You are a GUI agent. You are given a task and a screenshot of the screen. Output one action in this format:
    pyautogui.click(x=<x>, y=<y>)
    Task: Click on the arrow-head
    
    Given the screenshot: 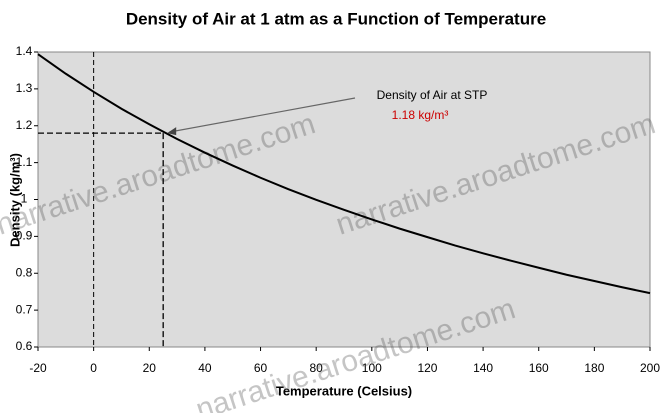 What is the action you would take?
    pyautogui.click(x=172, y=131)
    